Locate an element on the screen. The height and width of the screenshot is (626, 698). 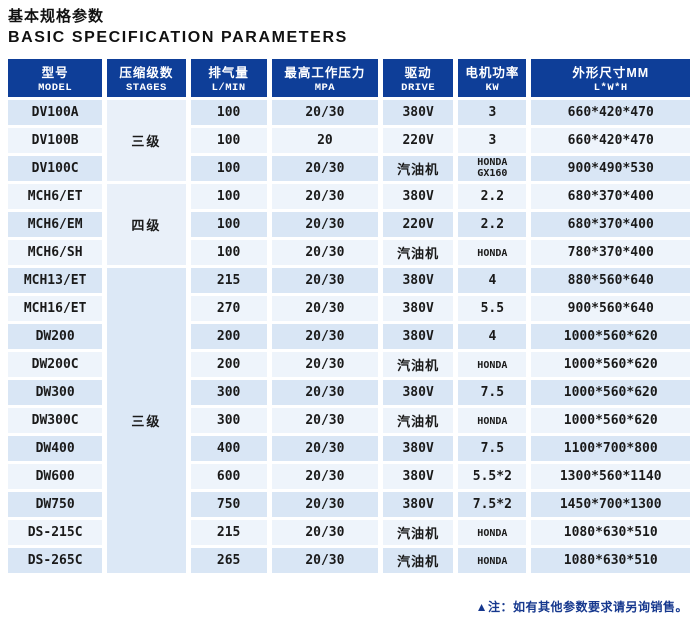
dimensions-cell: 1100*700*800 is located at coordinates (610, 448).